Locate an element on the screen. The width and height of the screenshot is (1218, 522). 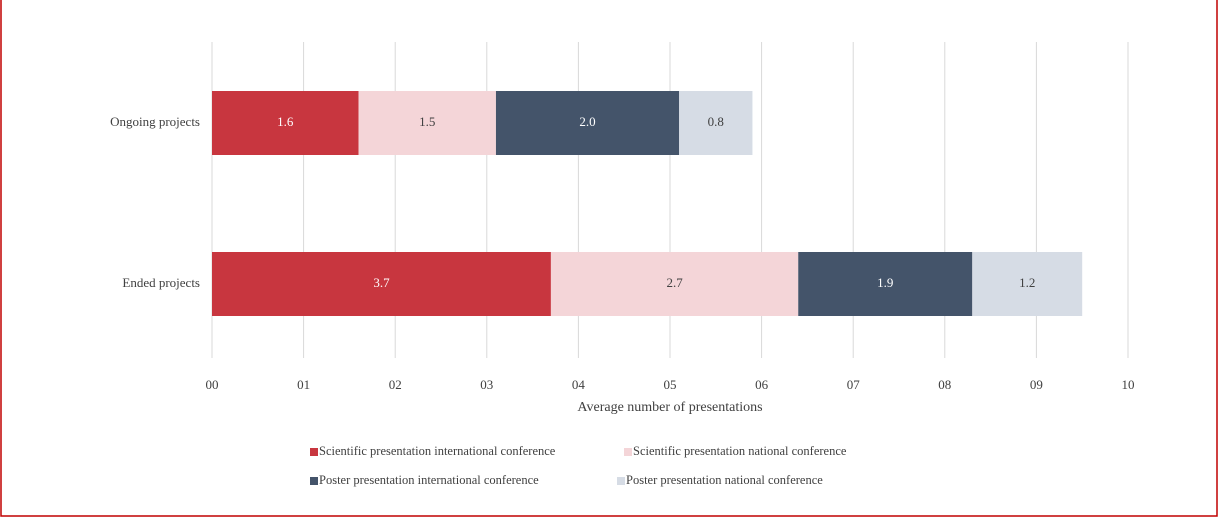
x-tick-label: 04 is located at coordinates (579, 384).